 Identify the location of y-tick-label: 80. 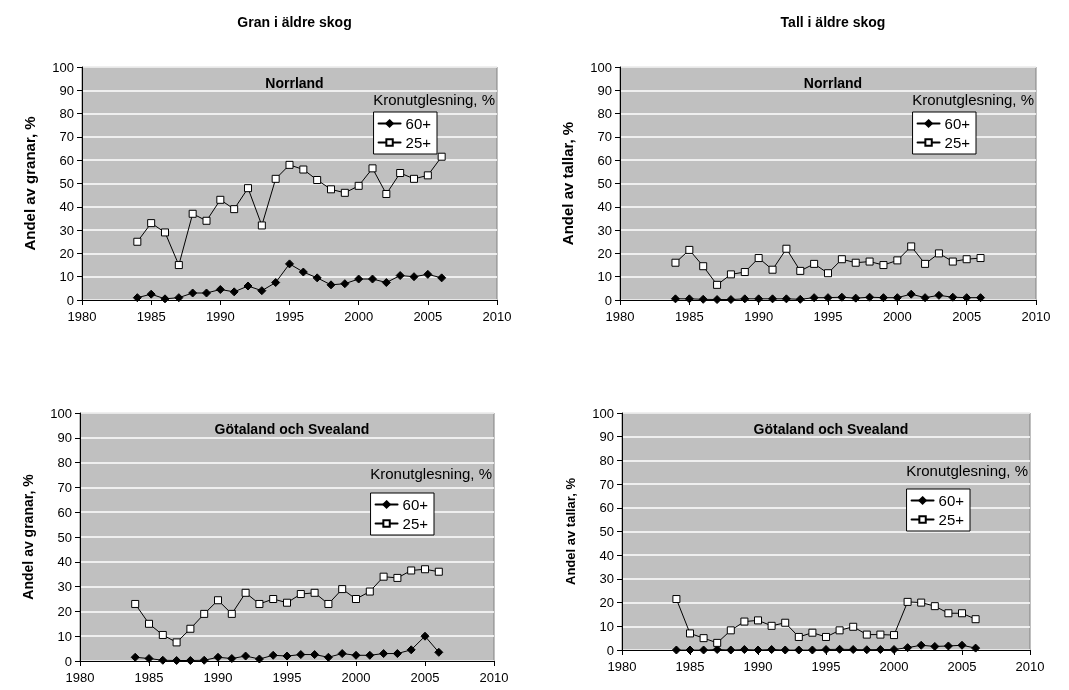
(604, 114).